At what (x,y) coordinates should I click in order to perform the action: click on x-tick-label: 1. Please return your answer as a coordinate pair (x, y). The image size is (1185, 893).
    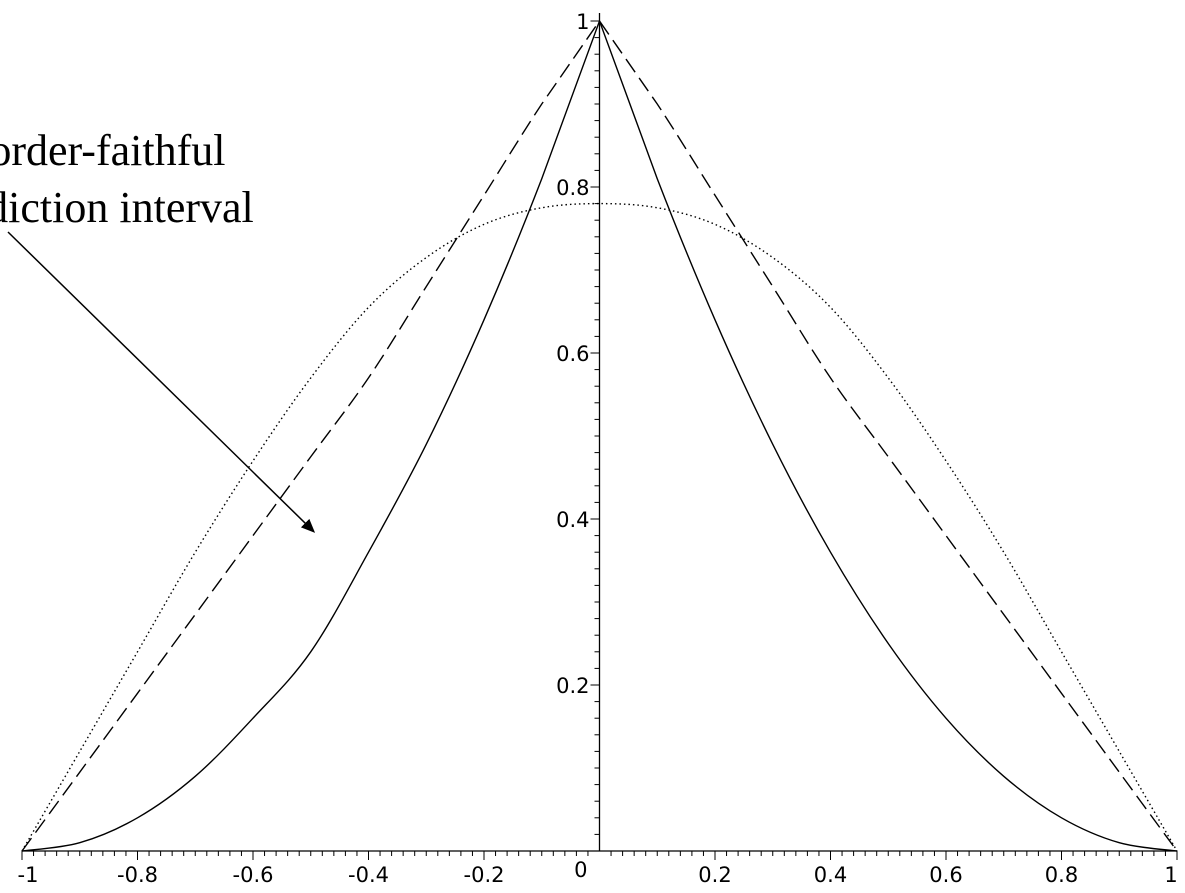
    Looking at the image, I should click on (1170, 875).